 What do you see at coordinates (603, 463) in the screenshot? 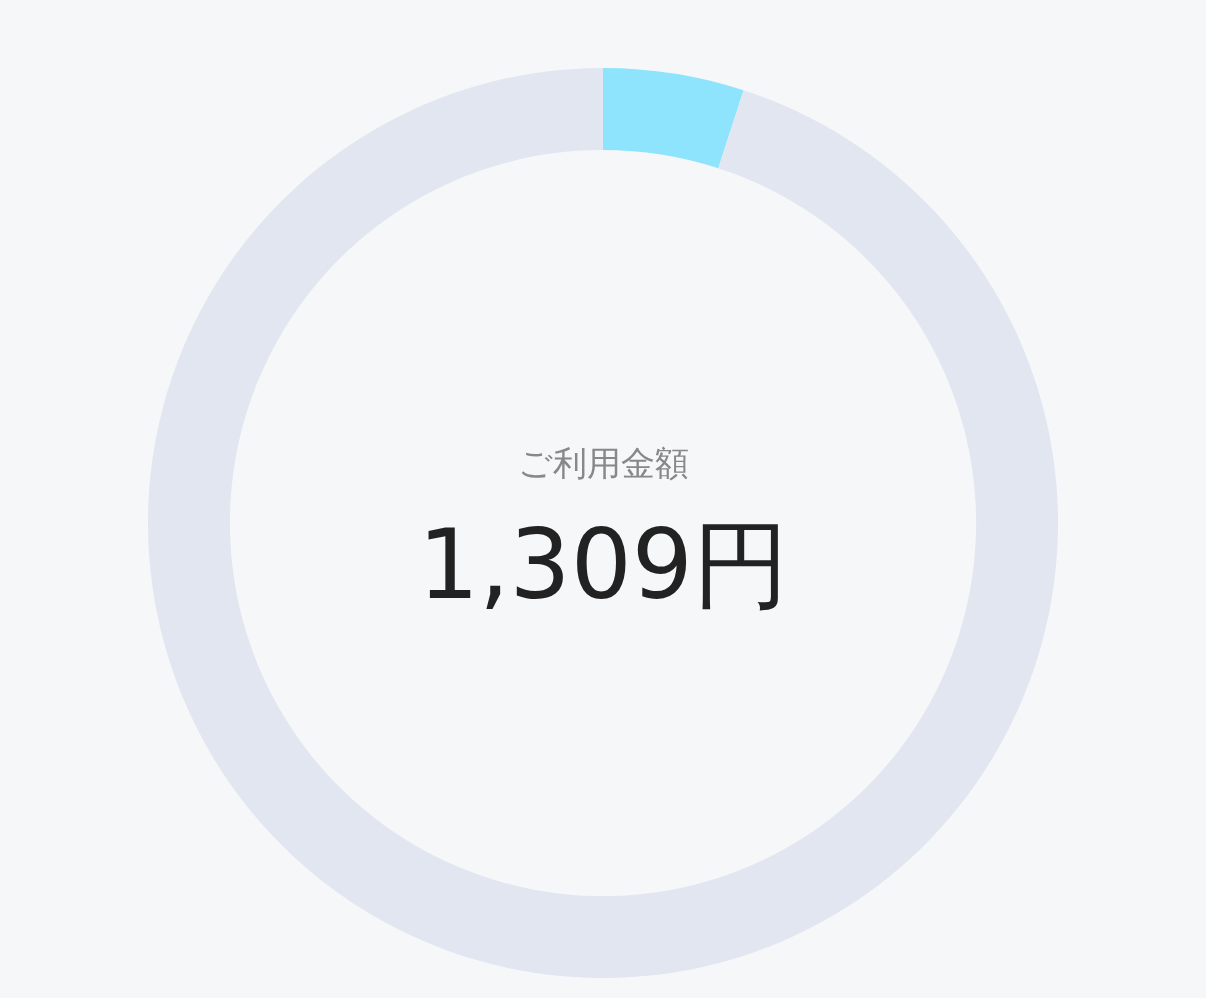
I see `text: ご利用金額` at bounding box center [603, 463].